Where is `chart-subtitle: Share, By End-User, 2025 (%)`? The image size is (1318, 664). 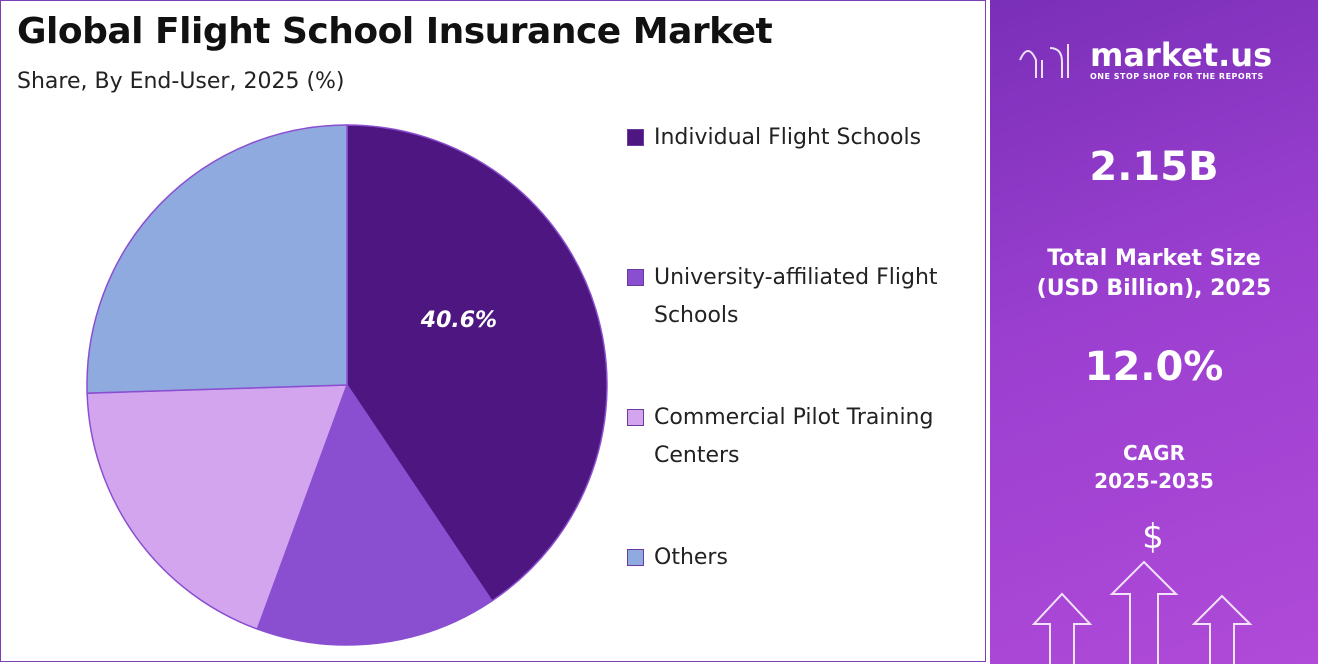 chart-subtitle: Share, By End-User, 2025 (%) is located at coordinates (181, 81).